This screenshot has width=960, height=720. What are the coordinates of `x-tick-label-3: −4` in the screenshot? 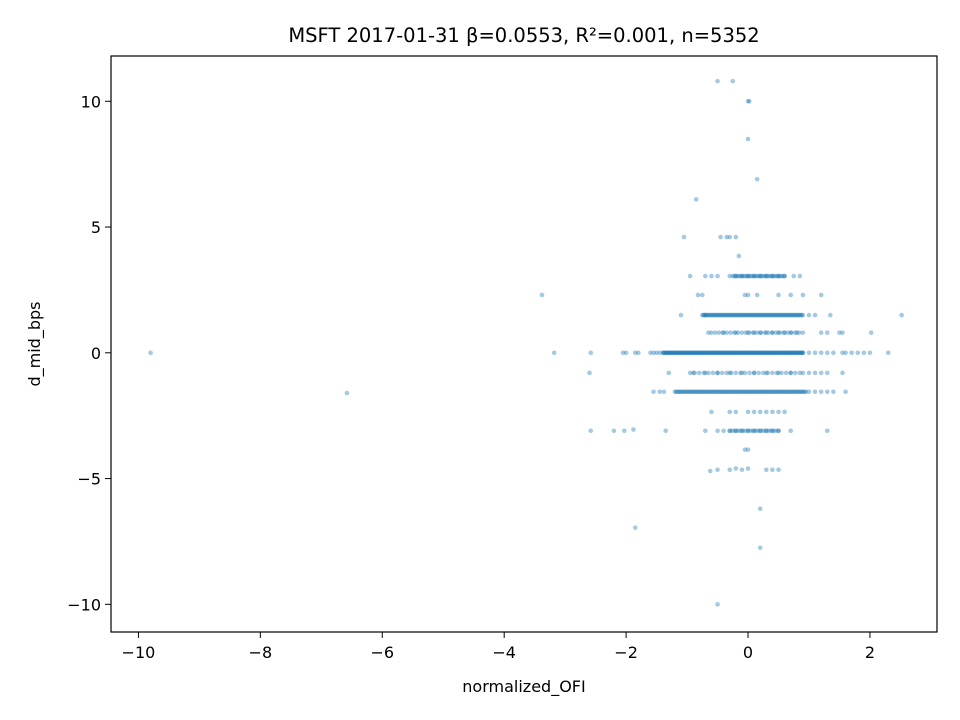 It's located at (504, 652).